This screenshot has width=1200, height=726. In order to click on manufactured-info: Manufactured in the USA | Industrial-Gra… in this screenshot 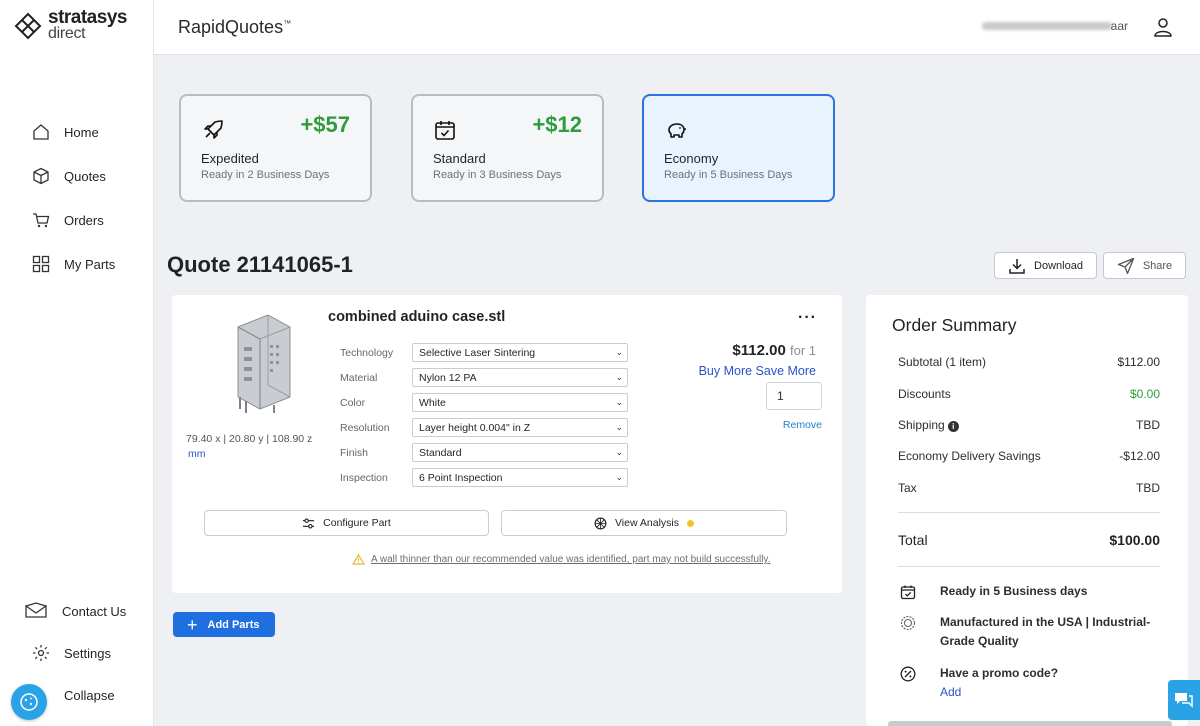, I will do `click(1030, 632)`.